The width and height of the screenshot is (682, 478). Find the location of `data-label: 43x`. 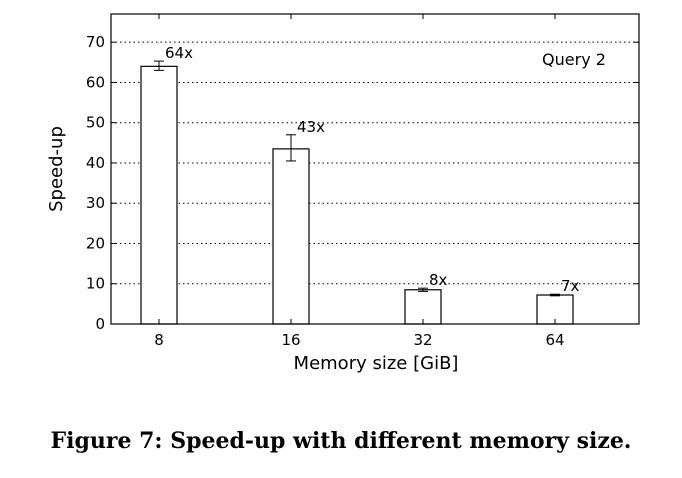

data-label: 43x is located at coordinates (311, 127).